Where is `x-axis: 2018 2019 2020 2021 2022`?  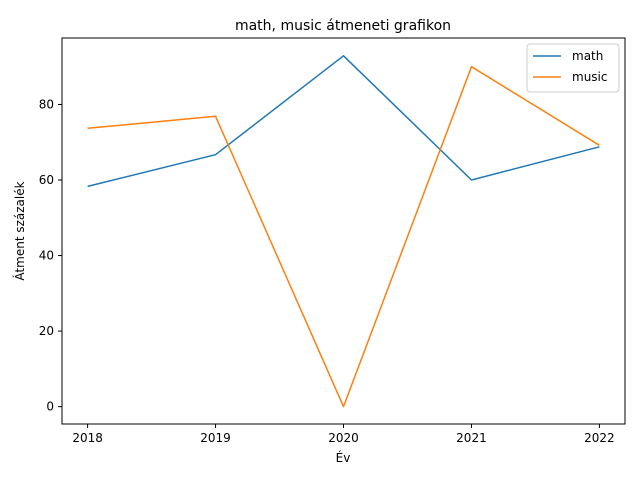 x-axis: 2018 2019 2020 2021 2022 is located at coordinates (343, 434).